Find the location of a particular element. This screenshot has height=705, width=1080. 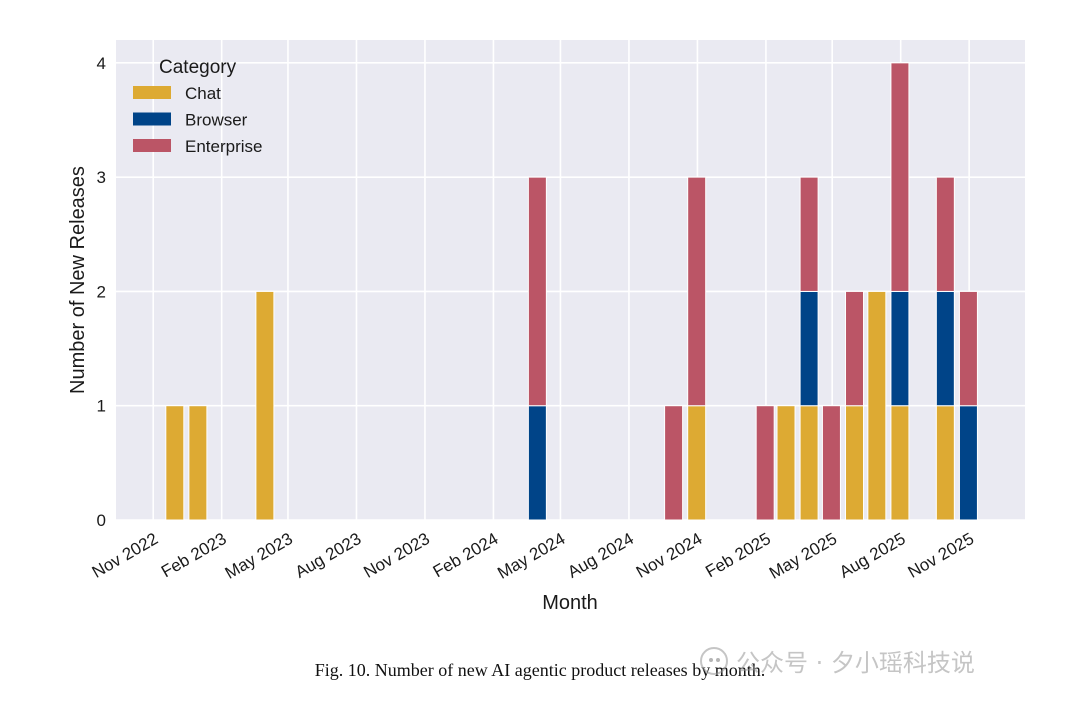

legend: Category Chat Browser Enterprise is located at coordinates (197, 106).